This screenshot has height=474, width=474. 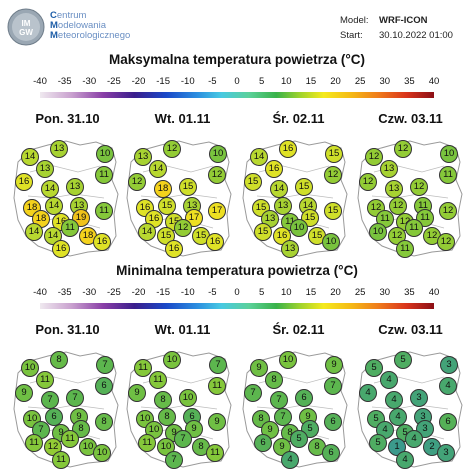 I want to click on day-label: Śr. 02.11, so click(x=298, y=329).